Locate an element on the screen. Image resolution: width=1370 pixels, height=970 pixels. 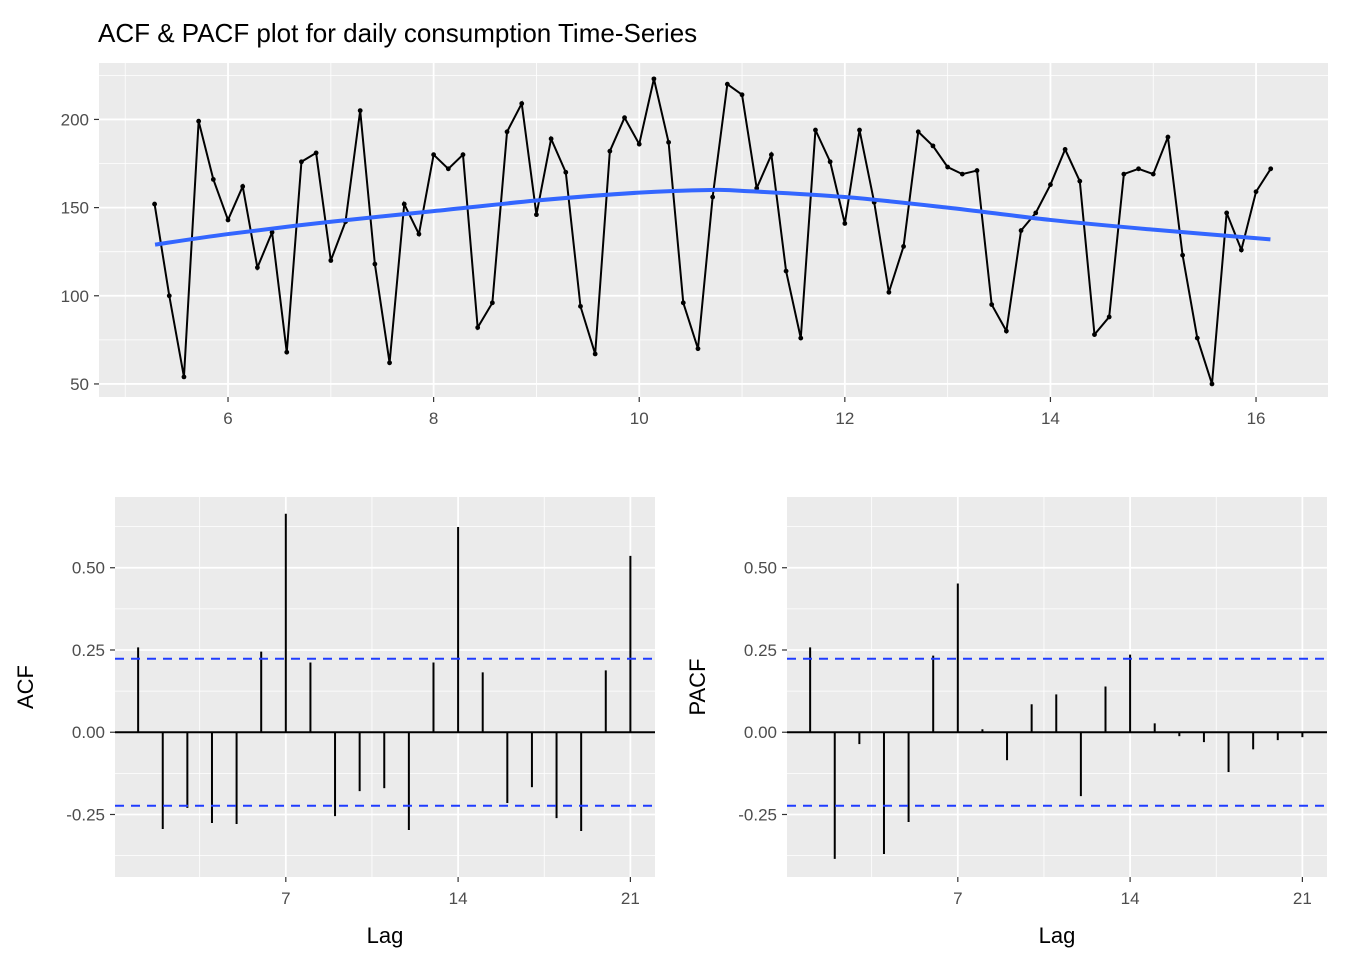
x-tick-label: 8 is located at coordinates (433, 418).